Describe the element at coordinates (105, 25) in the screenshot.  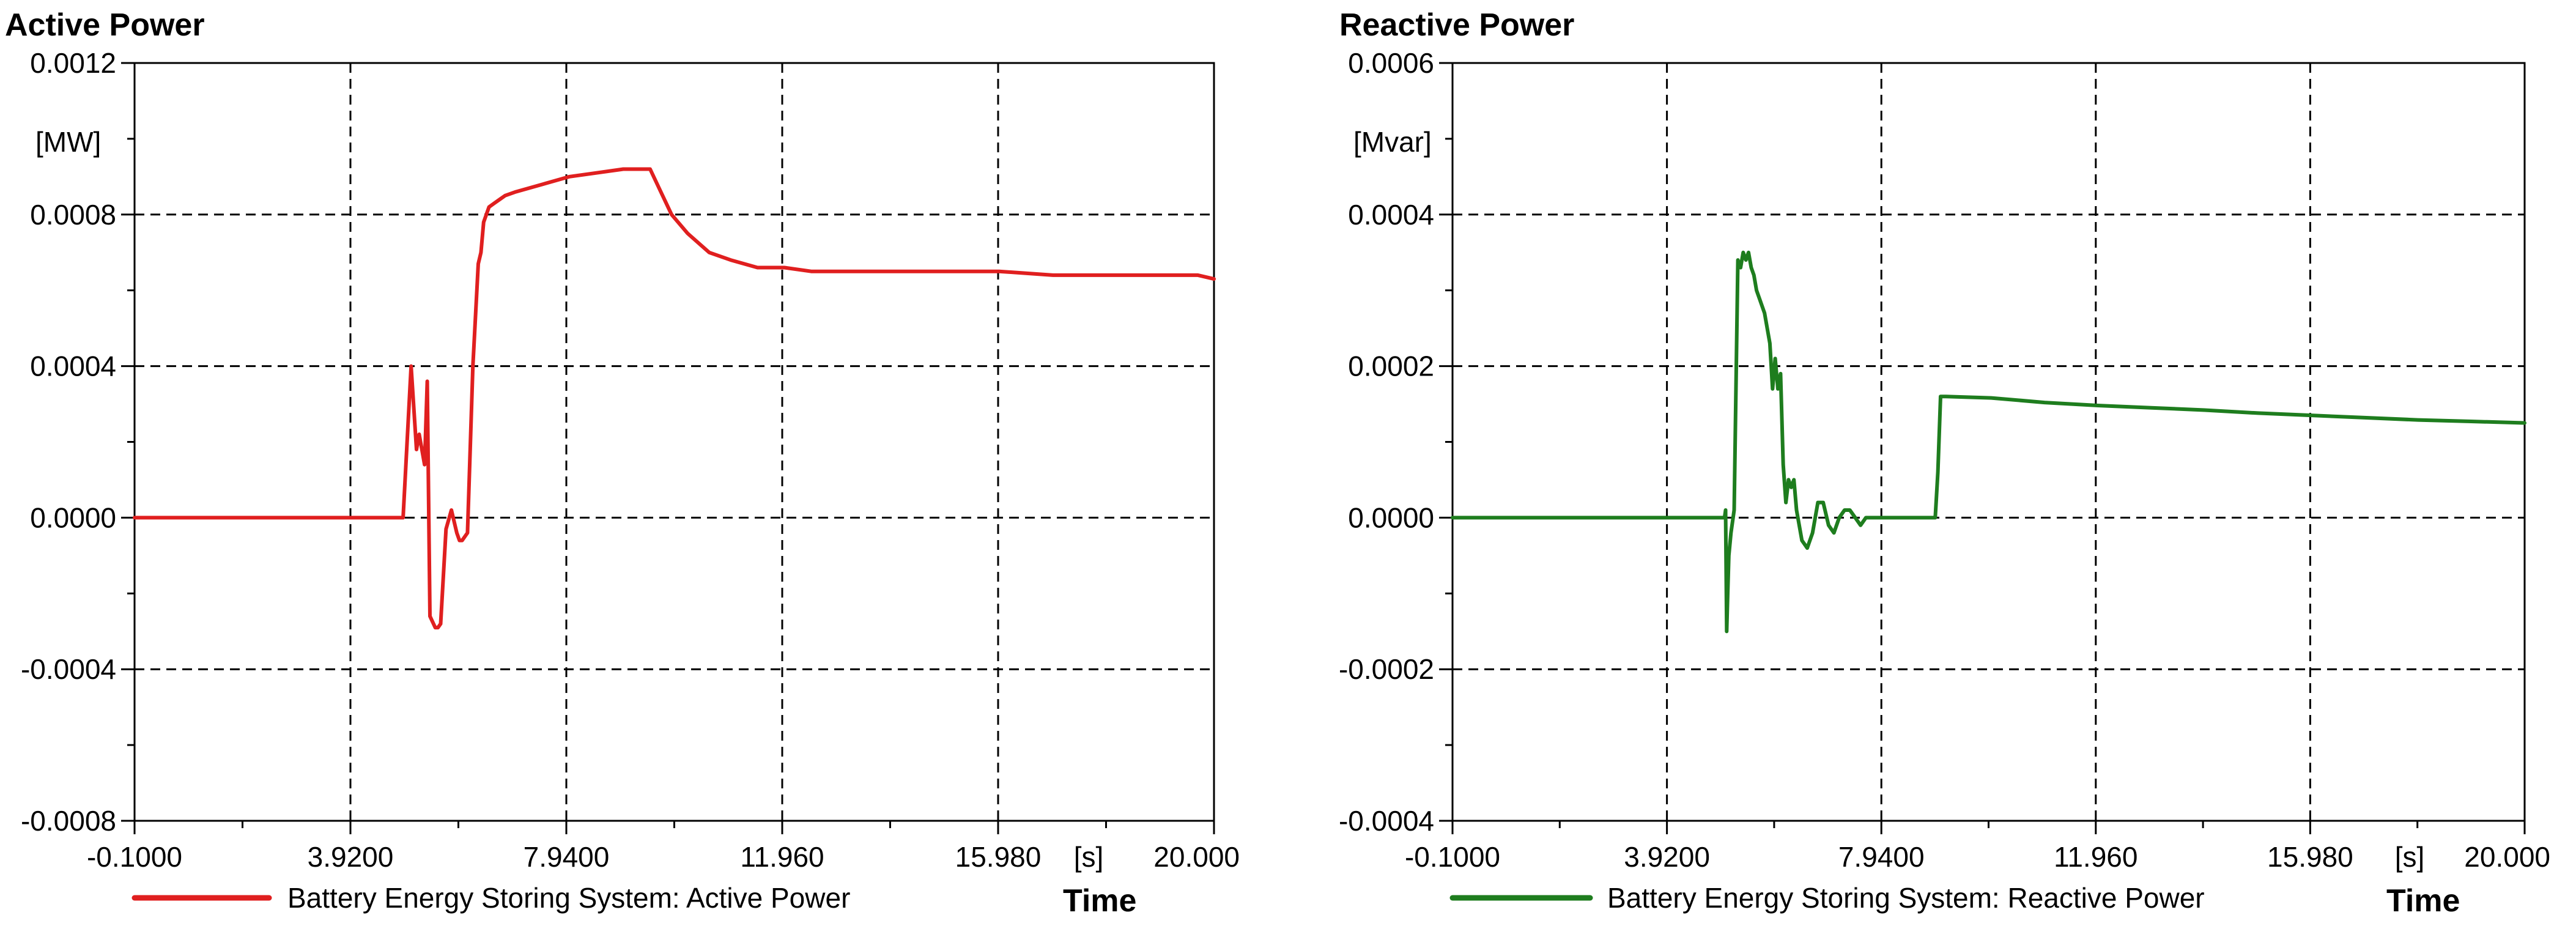
I see `chart0-title: Active Power` at that location.